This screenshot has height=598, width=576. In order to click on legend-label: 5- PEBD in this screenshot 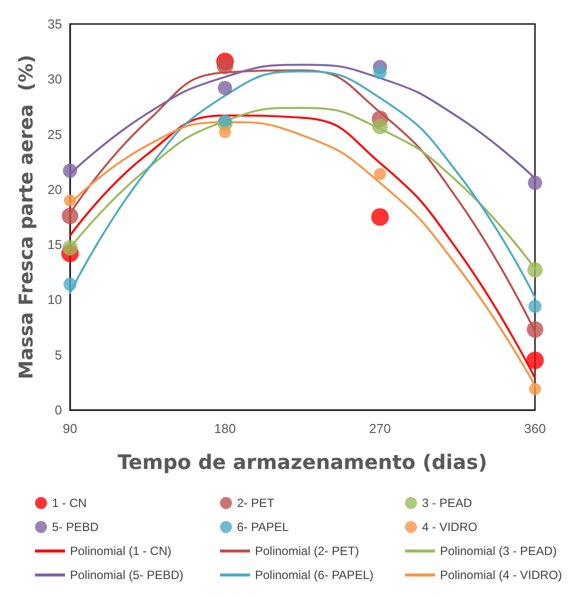, I will do `click(76, 527)`.